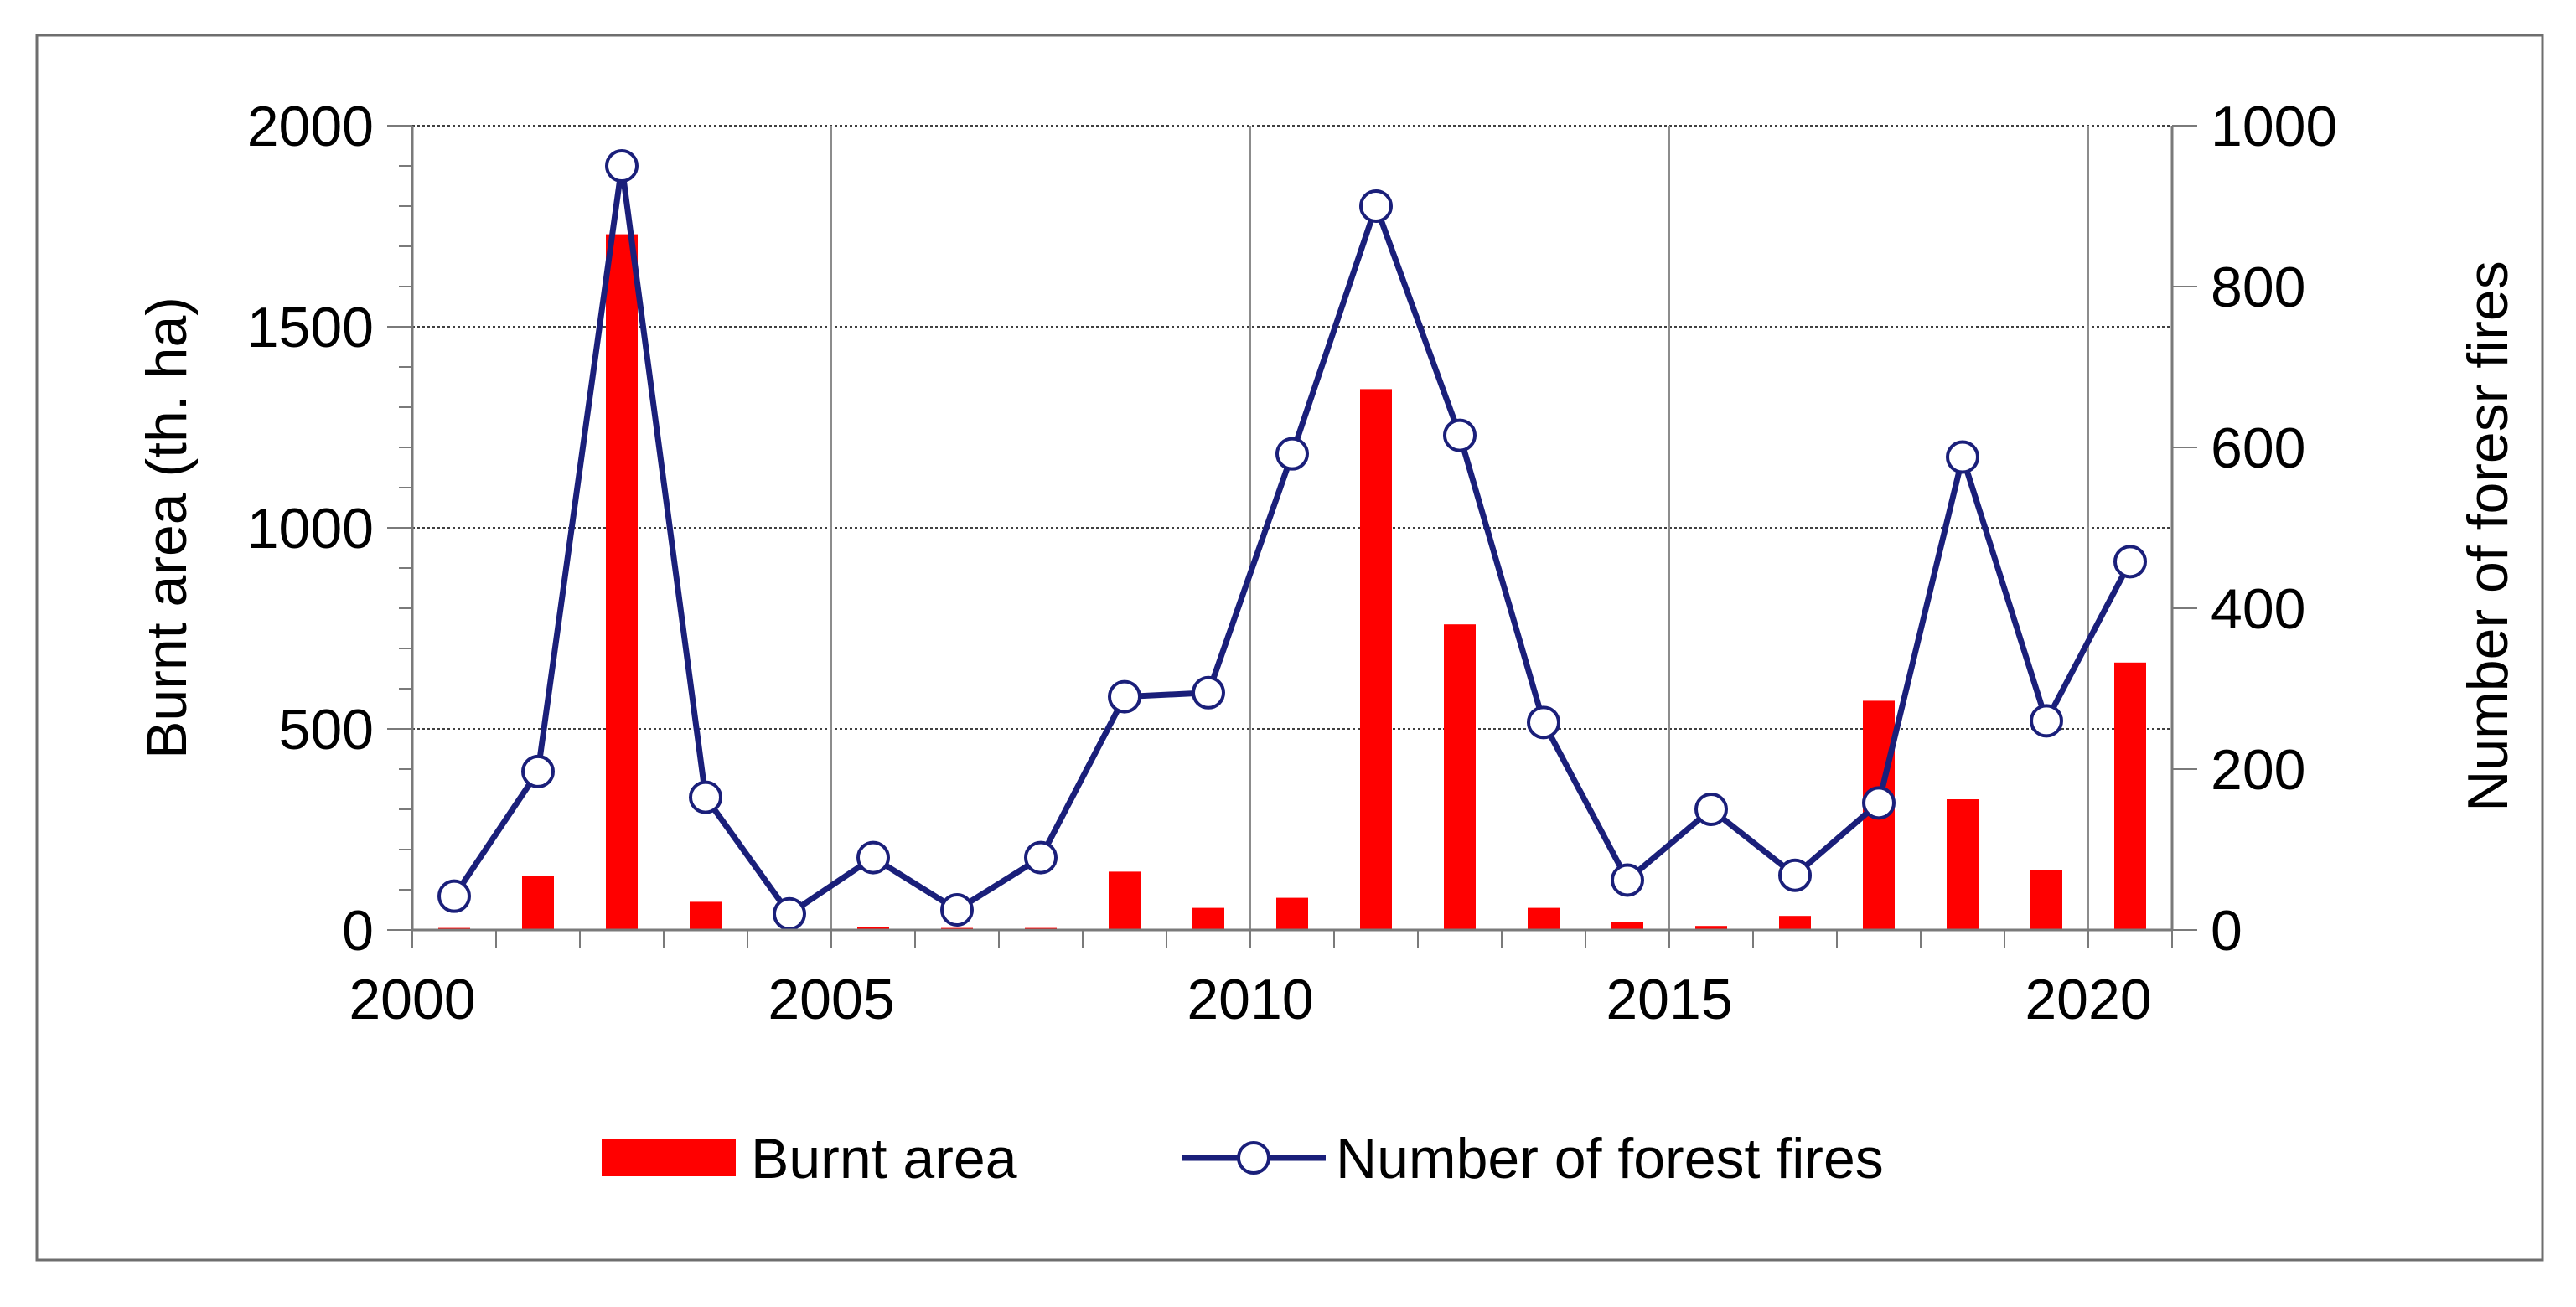  Describe the element at coordinates (2488, 536) in the screenshot. I see `y2-axis-label: Number of foresr fires` at that location.